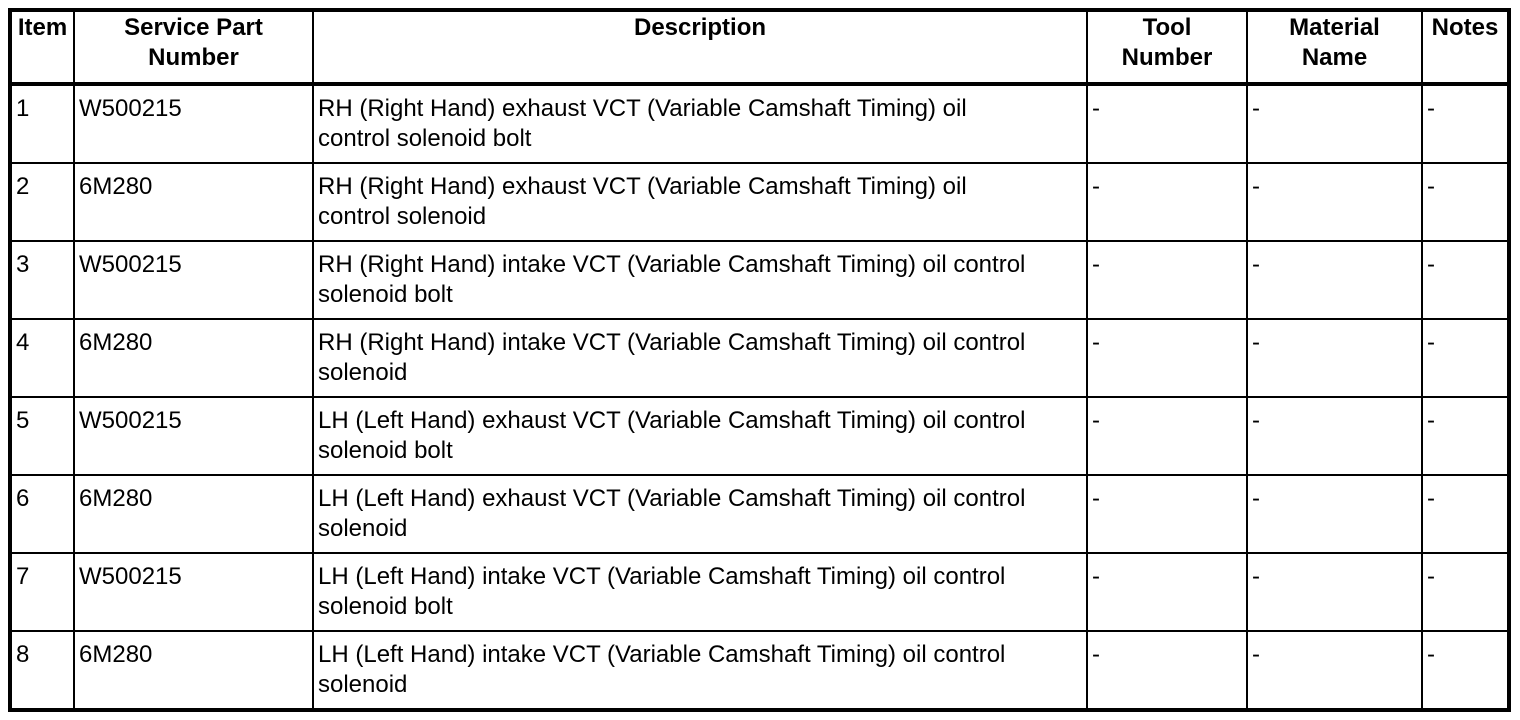 This screenshot has height=720, width=1520. What do you see at coordinates (42, 47) in the screenshot?
I see `column-header-item: Item` at bounding box center [42, 47].